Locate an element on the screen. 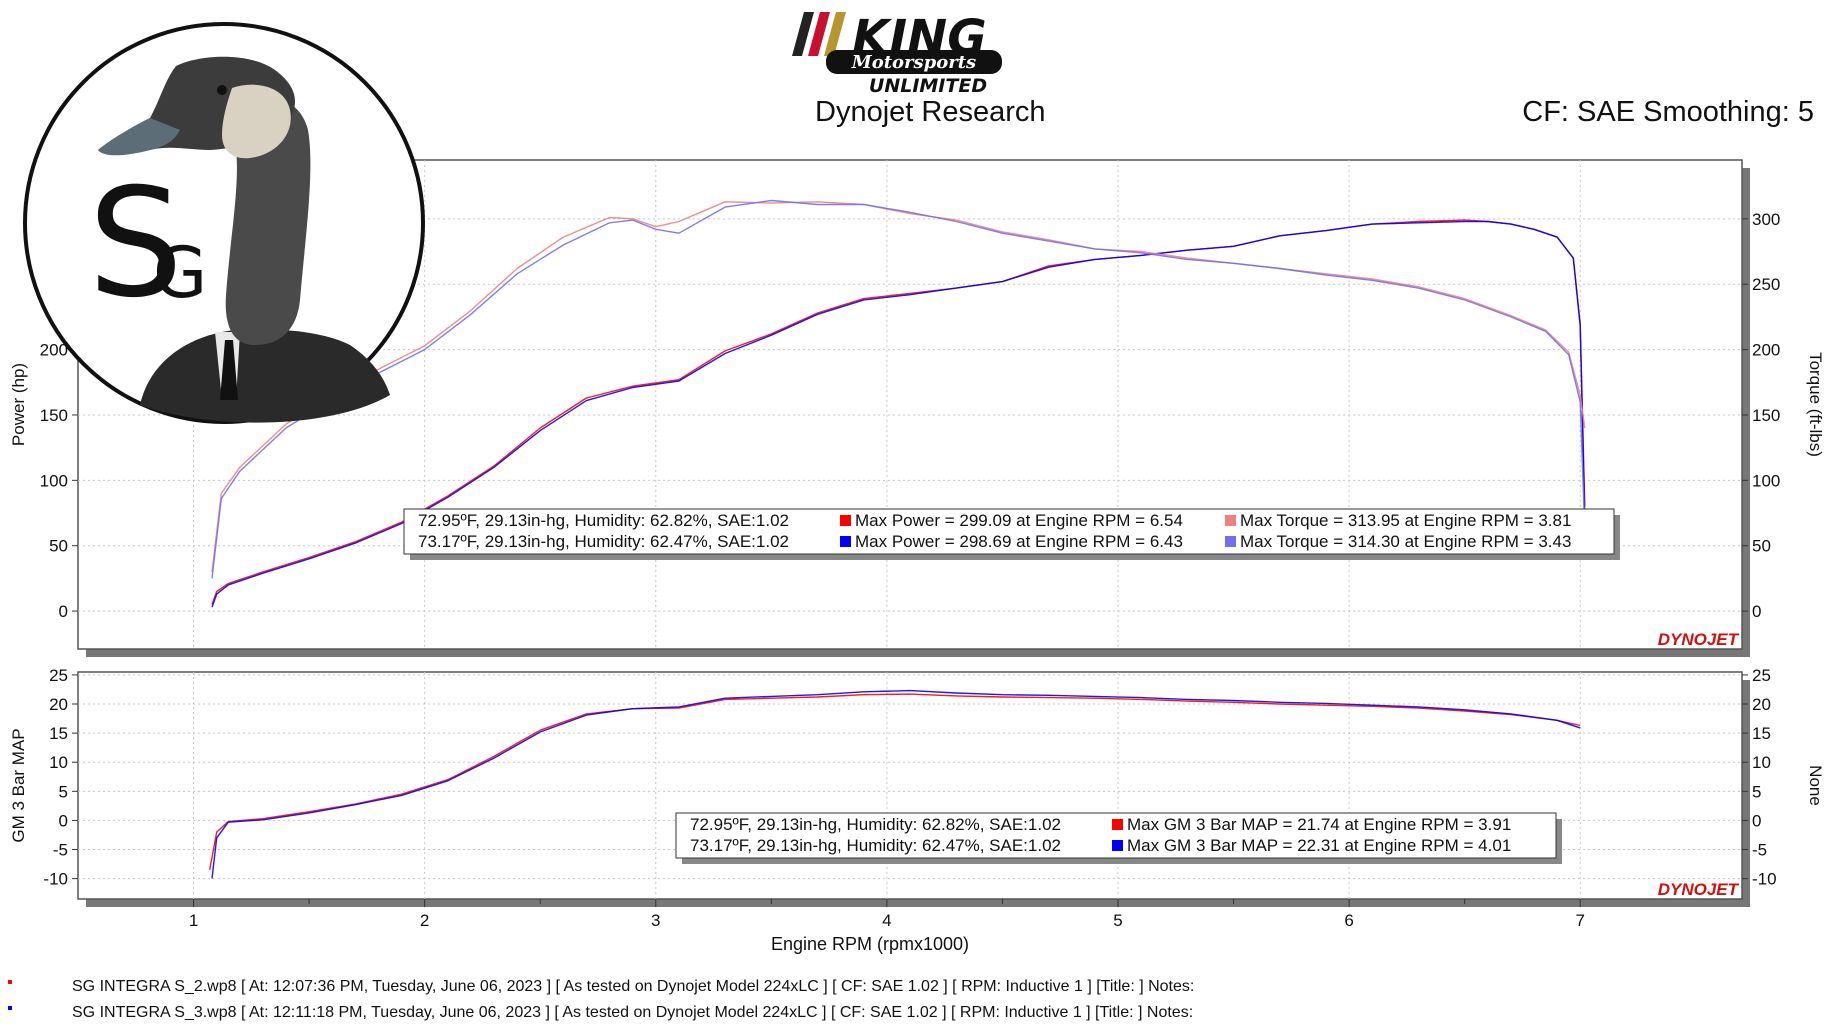 The height and width of the screenshot is (1033, 1838). x-tick-label: 6 is located at coordinates (1348, 920).